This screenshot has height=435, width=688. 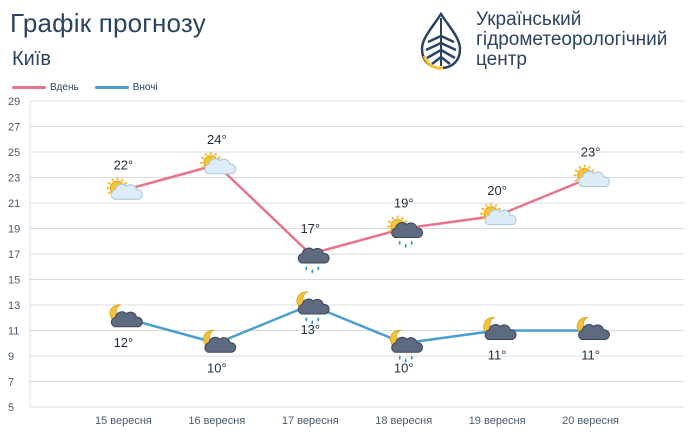 I want to click on y-tick-label: 19, so click(x=14, y=230).